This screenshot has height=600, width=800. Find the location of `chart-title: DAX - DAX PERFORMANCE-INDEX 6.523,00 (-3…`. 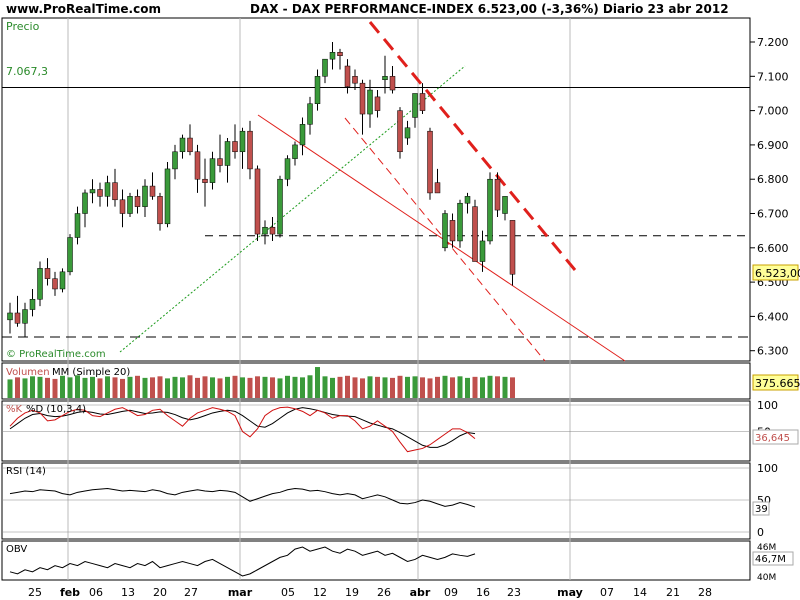

chart-title: DAX - DAX PERFORMANCE-INDEX 6.523,00 (-3… is located at coordinates (489, 9).